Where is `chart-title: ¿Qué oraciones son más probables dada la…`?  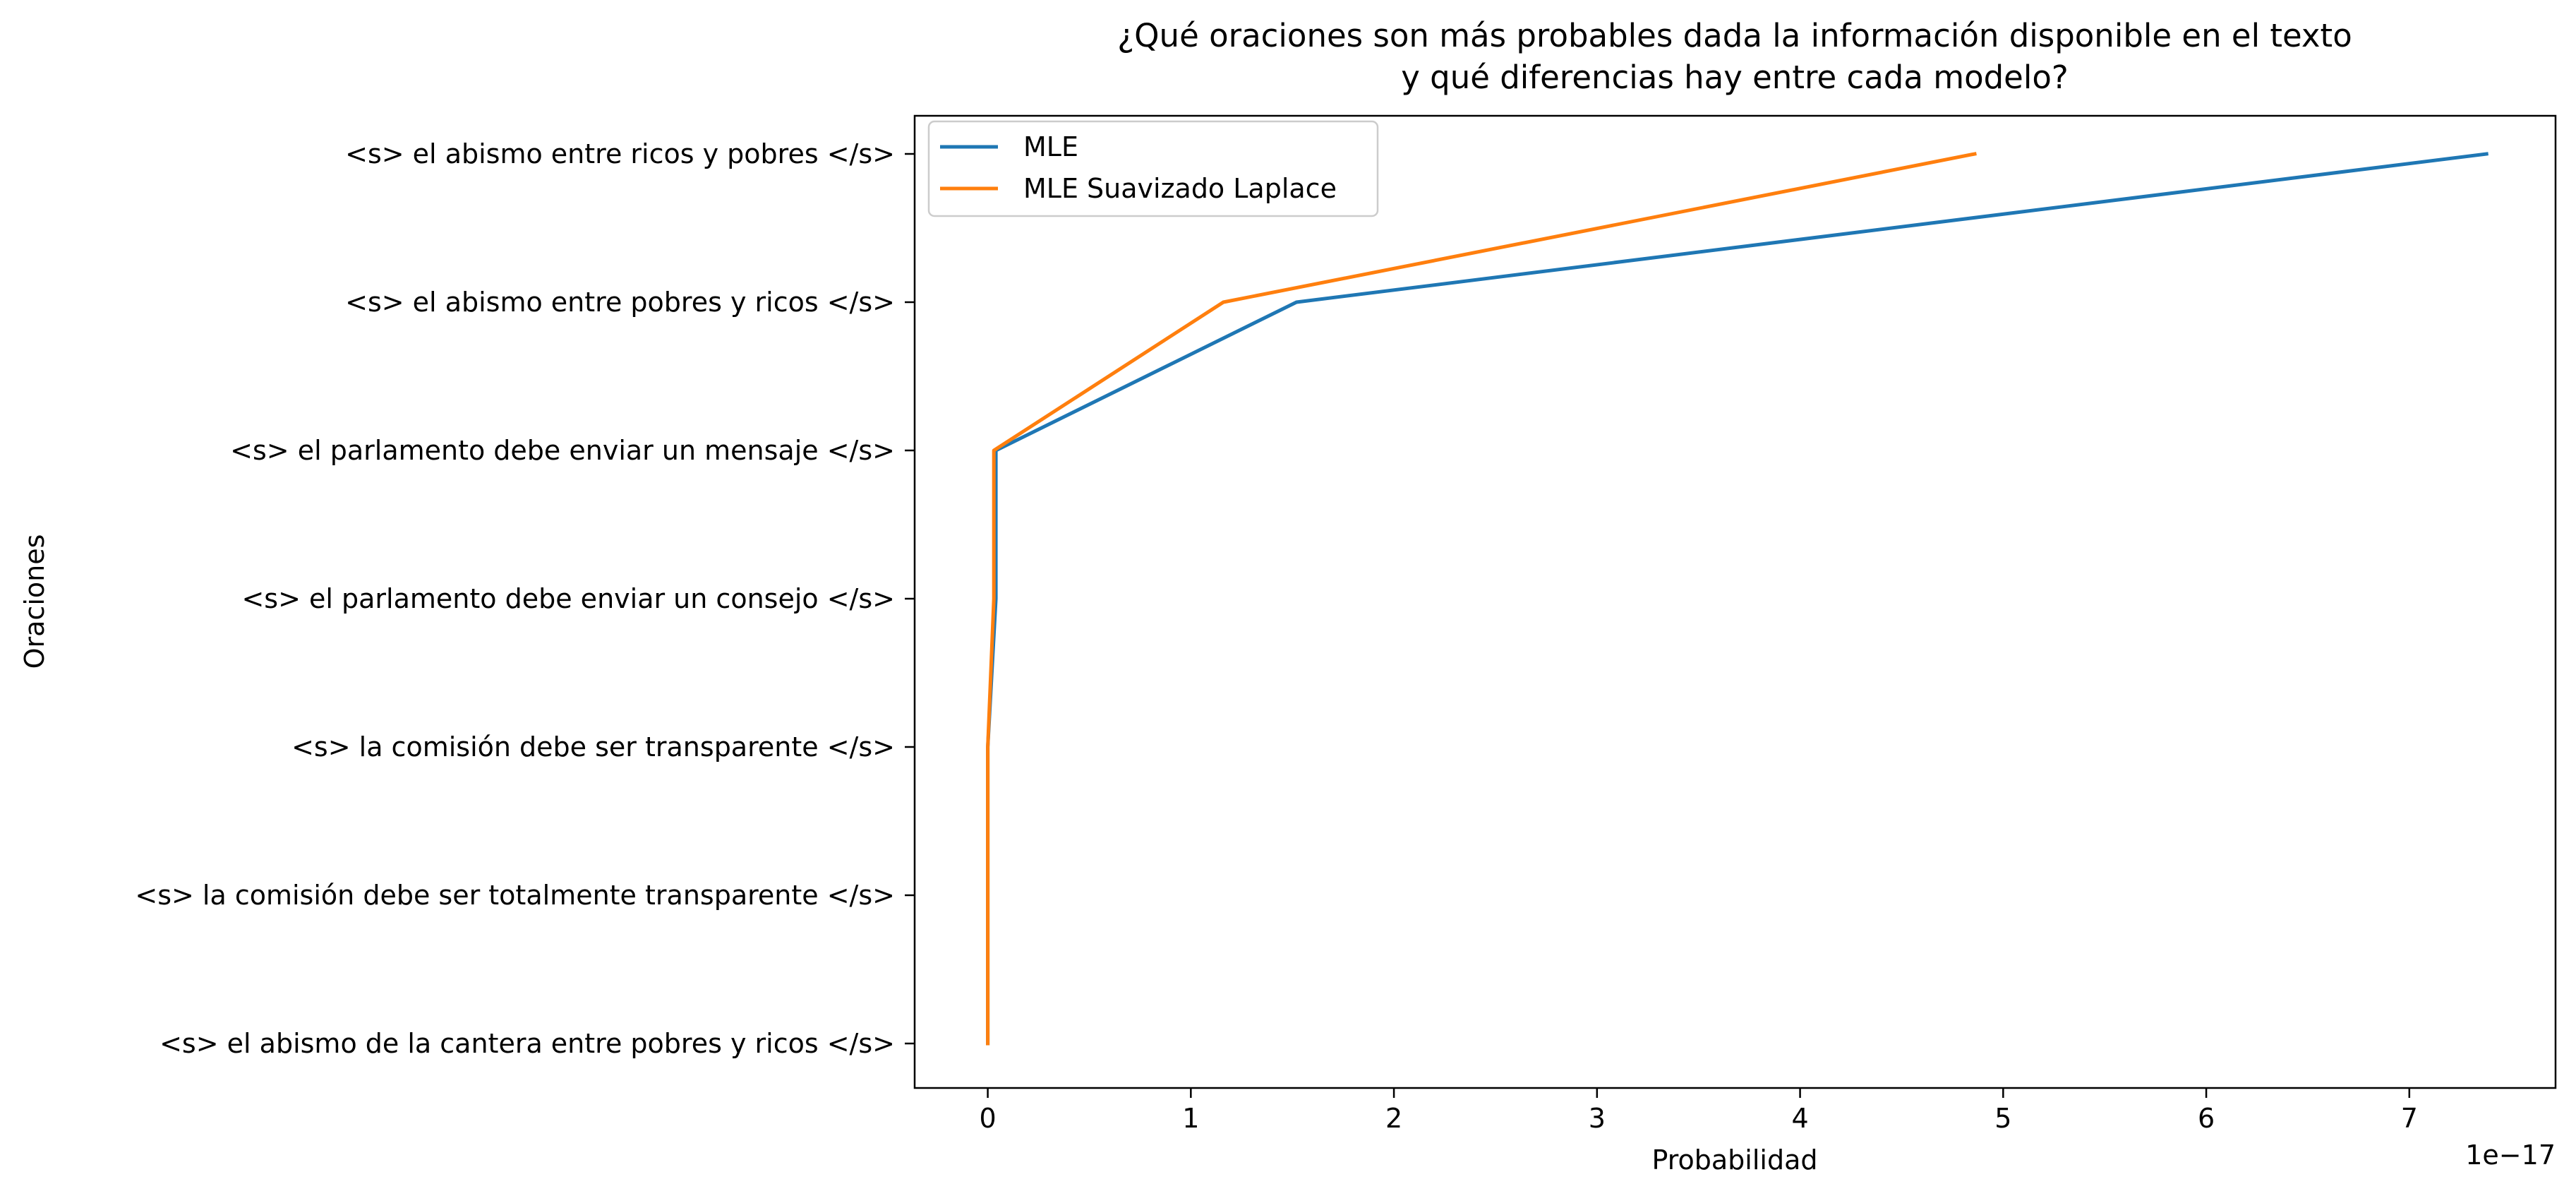
chart-title: ¿Qué oraciones son más probables dada la… is located at coordinates (1734, 57).